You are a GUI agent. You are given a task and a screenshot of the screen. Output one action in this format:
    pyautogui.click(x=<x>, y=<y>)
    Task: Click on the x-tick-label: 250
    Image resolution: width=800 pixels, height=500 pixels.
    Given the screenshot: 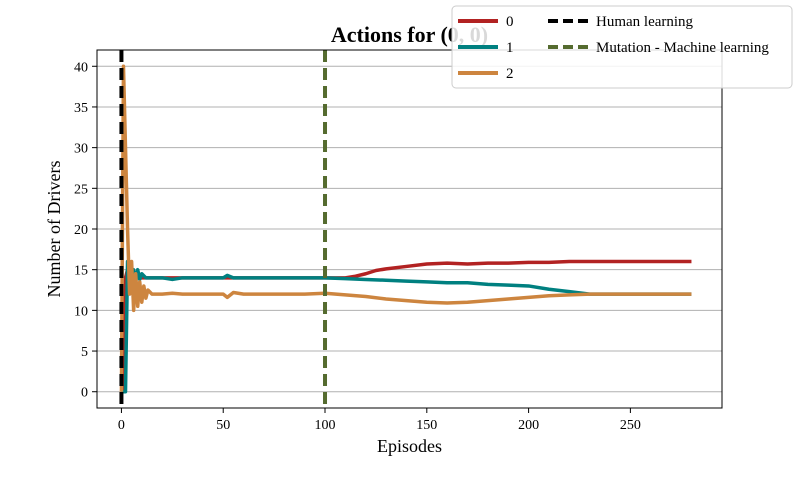 What is the action you would take?
    pyautogui.click(x=630, y=425)
    